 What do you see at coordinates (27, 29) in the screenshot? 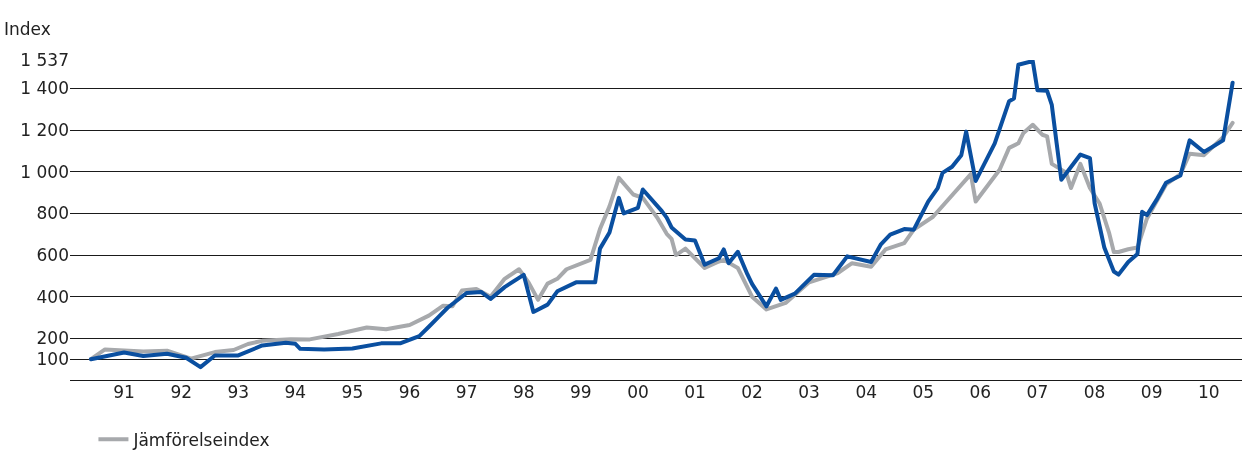
I see `y-axis-title: Index` at bounding box center [27, 29].